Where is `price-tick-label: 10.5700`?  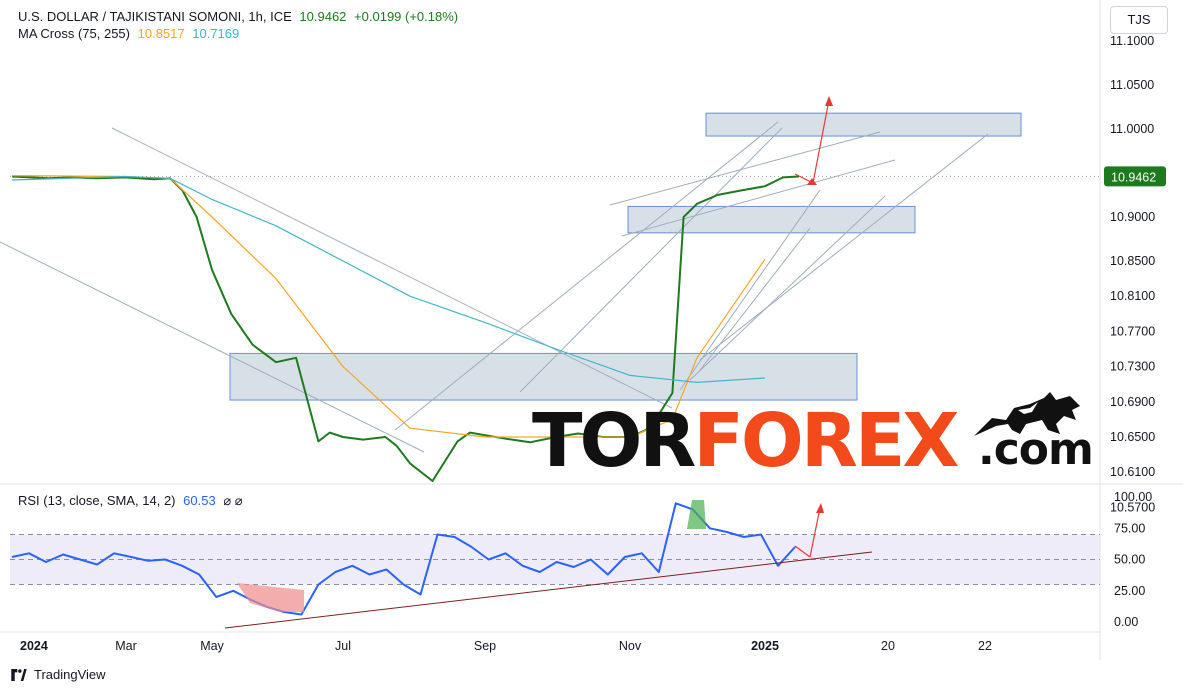
price-tick-label: 10.5700 is located at coordinates (1132, 507).